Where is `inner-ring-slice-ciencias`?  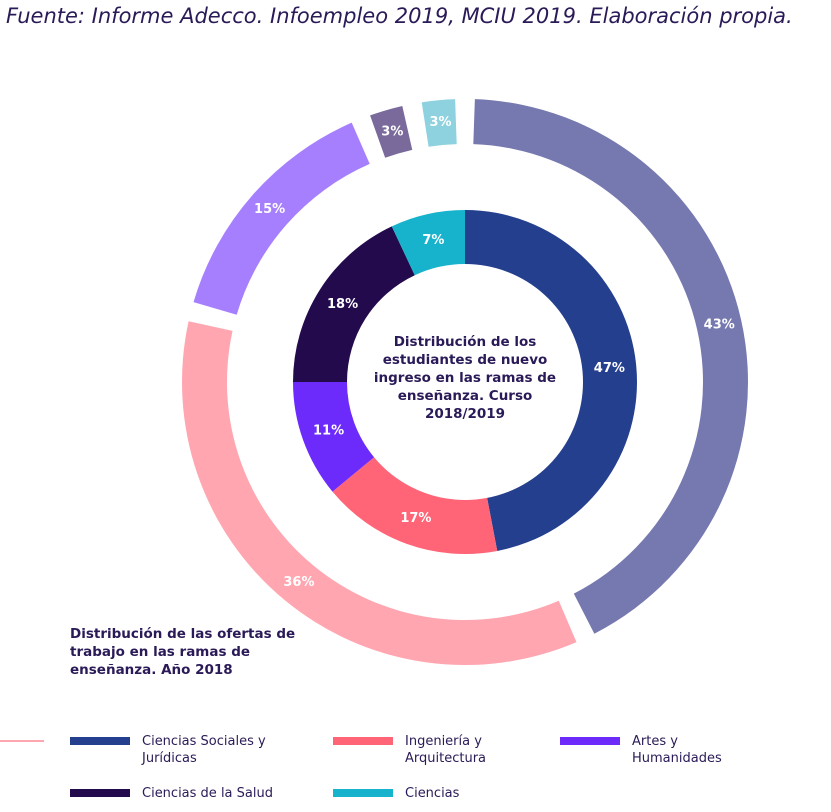 inner-ring-slice-ciencias is located at coordinates (428, 243).